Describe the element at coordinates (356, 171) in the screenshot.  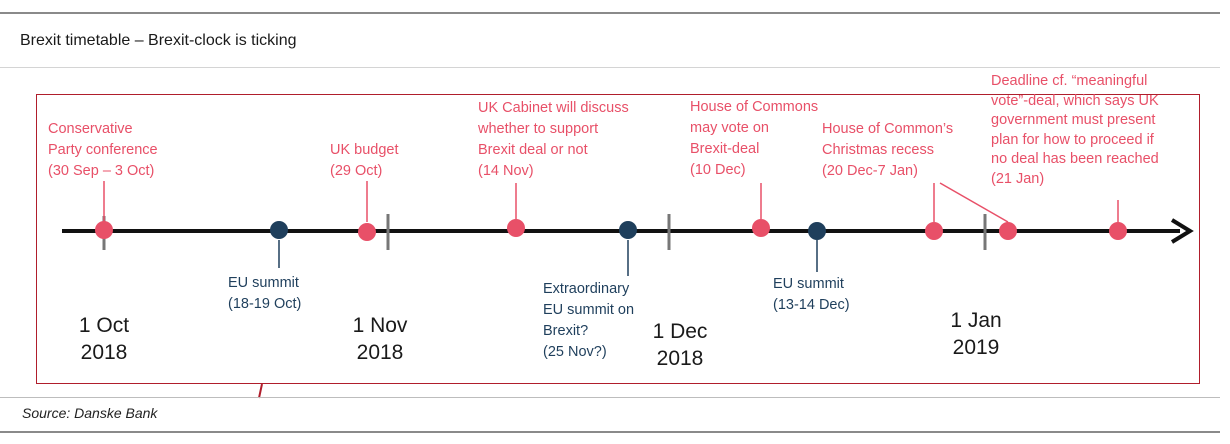
I see `event-text-line: (29 Oct)` at that location.